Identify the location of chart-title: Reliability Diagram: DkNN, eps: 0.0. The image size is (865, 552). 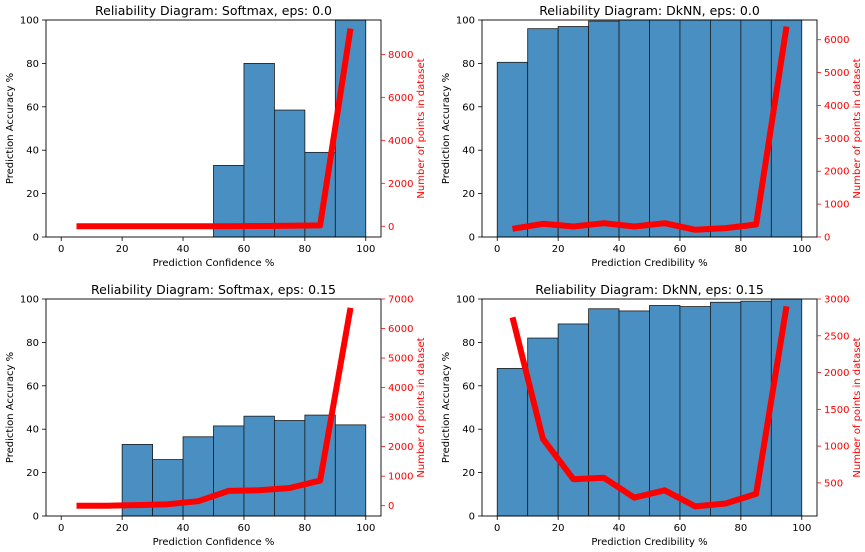
(649, 10).